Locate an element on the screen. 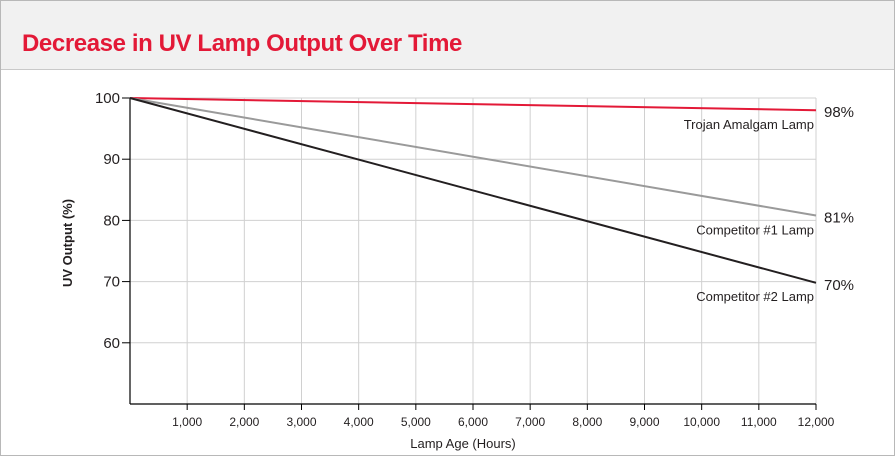  series-end-value-label-1: 98% is located at coordinates (839, 112).